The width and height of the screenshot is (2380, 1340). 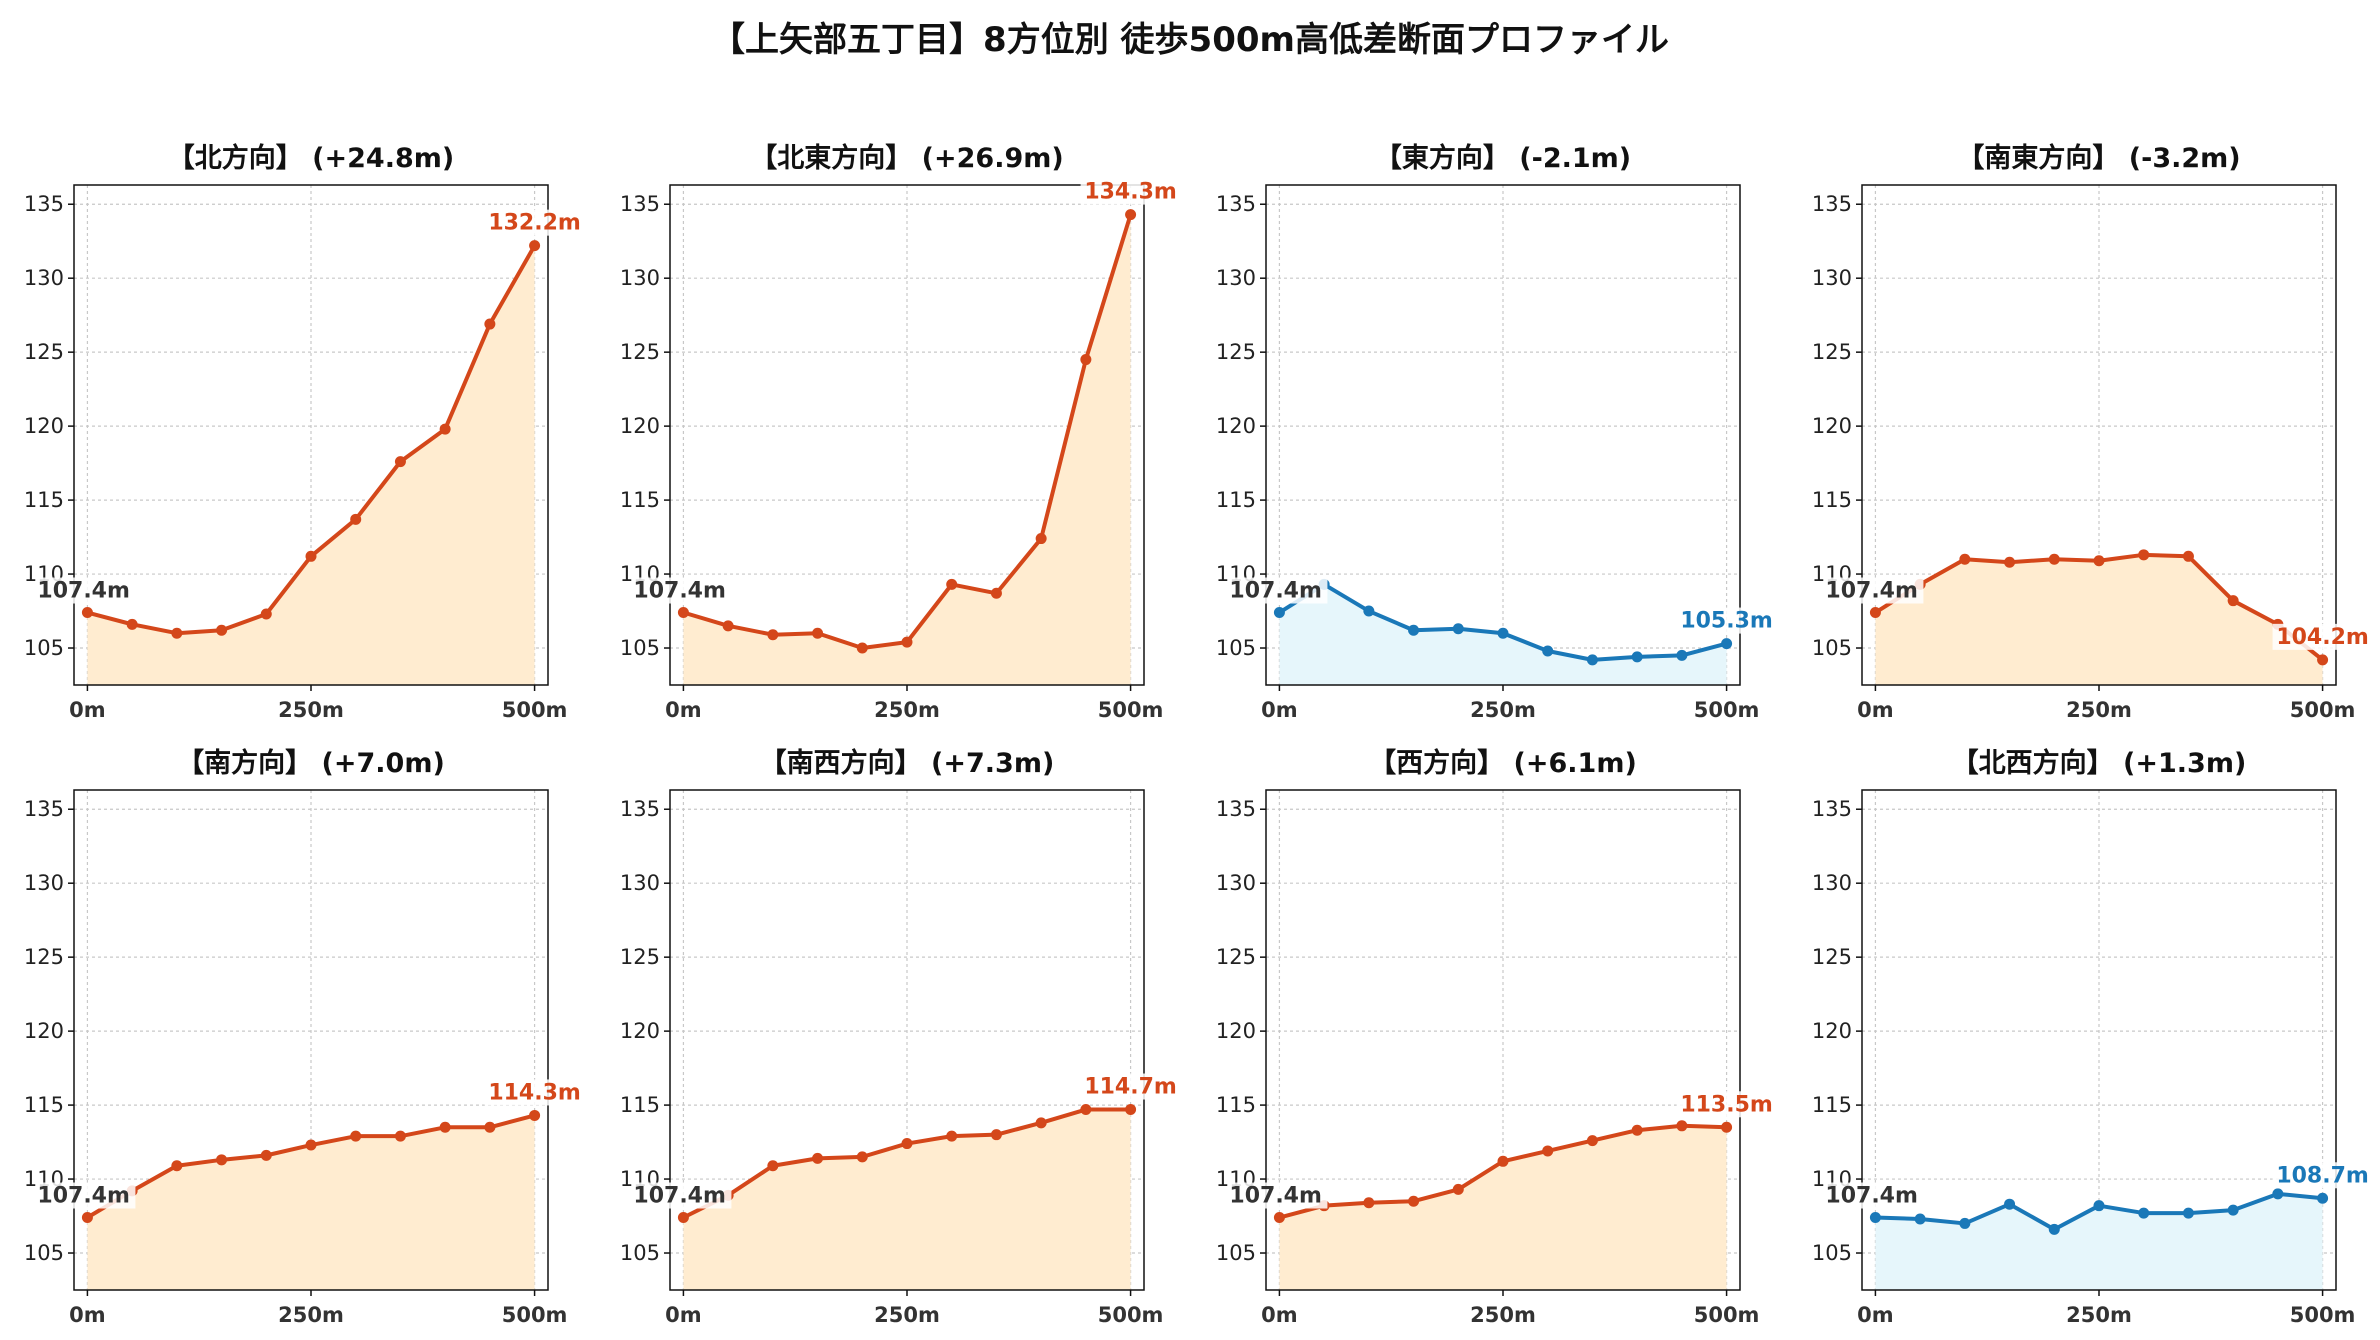 What do you see at coordinates (2322, 637) in the screenshot?
I see `end-label: 104.2m` at bounding box center [2322, 637].